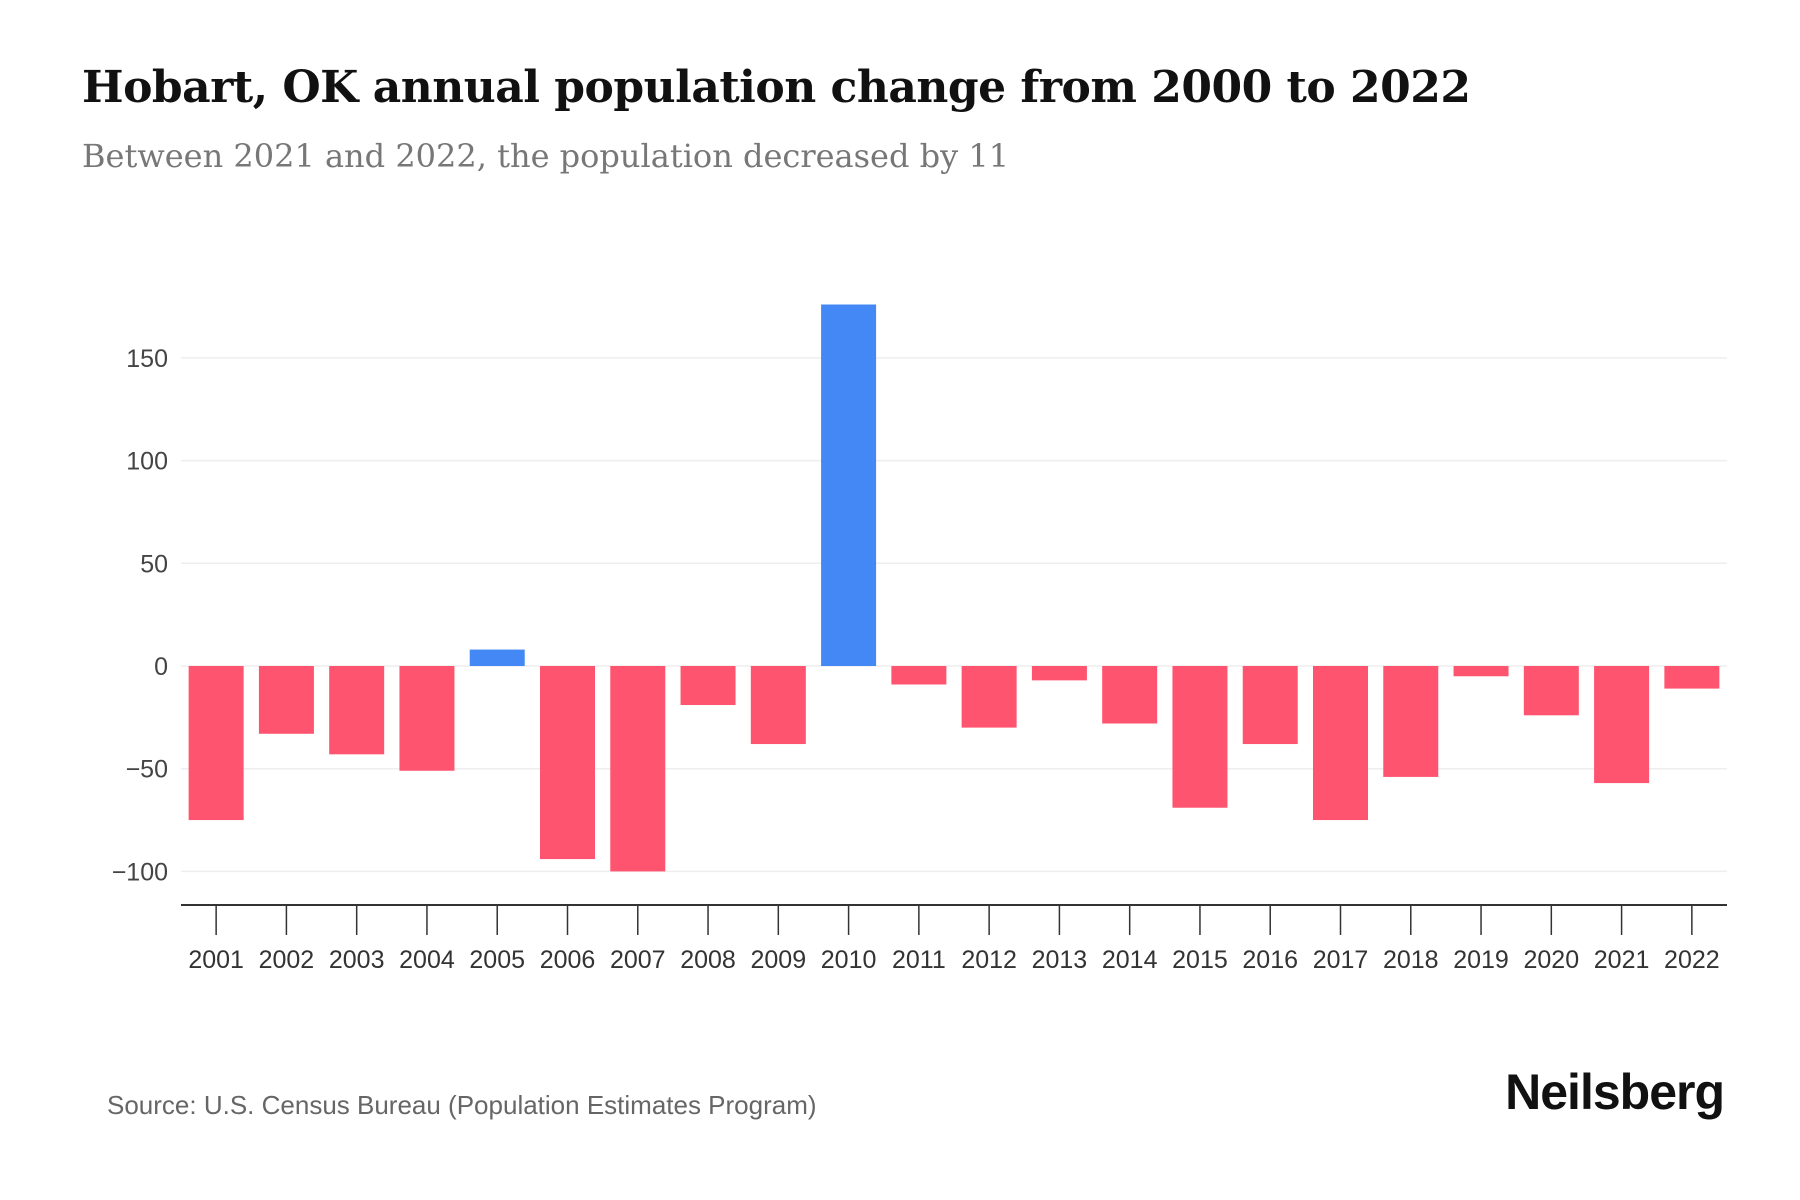 The width and height of the screenshot is (1800, 1200). I want to click on y-tick-label: 0, so click(161, 667).